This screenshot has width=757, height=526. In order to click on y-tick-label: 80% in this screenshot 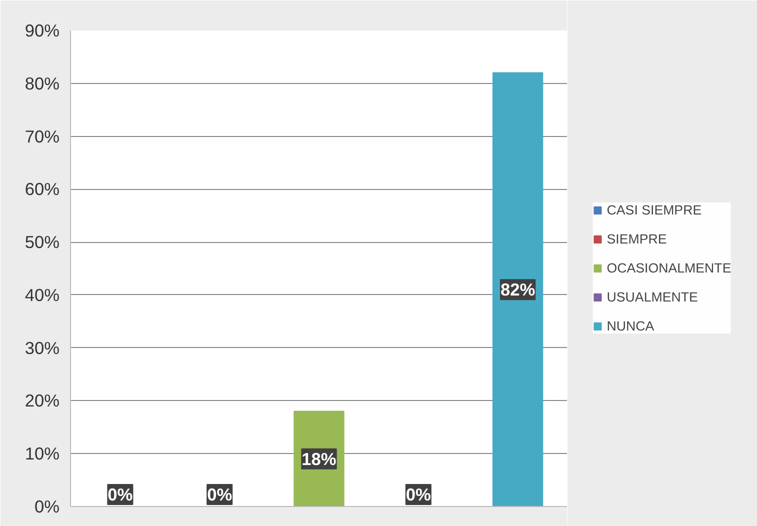, I will do `click(42, 83)`.